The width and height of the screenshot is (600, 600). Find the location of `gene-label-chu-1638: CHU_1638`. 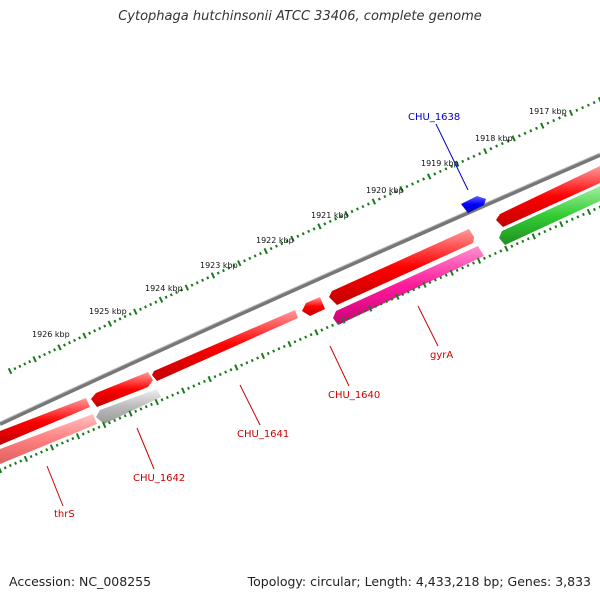

gene-label-chu-1638: CHU_1638 is located at coordinates (434, 117).